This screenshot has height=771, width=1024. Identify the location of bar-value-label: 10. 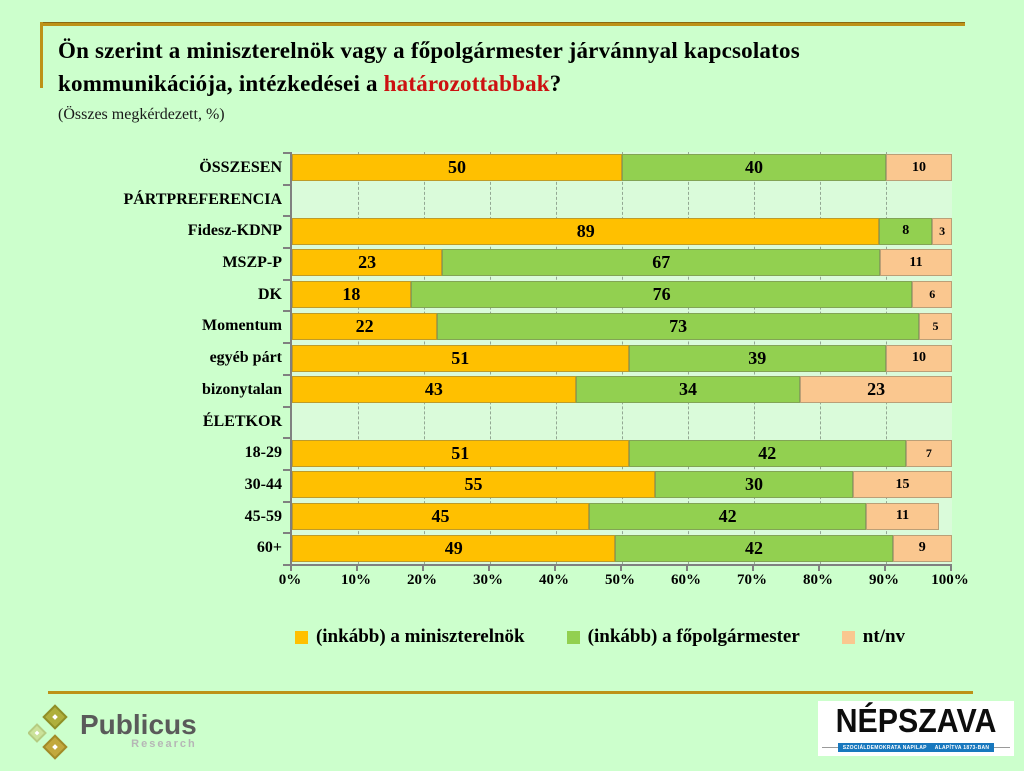
(919, 167).